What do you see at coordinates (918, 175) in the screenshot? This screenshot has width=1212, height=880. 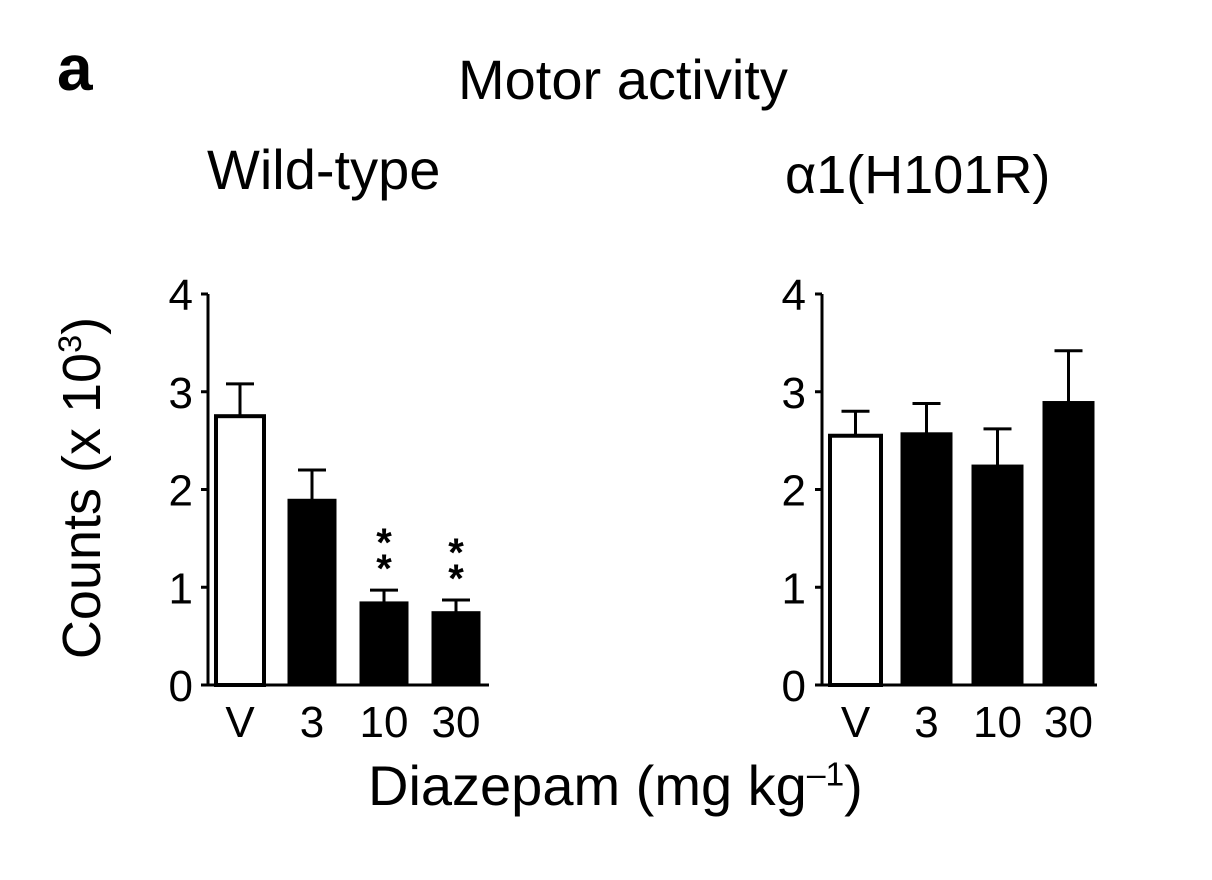 I see `chart-title-alpha1-h101r: α1(H101R)` at bounding box center [918, 175].